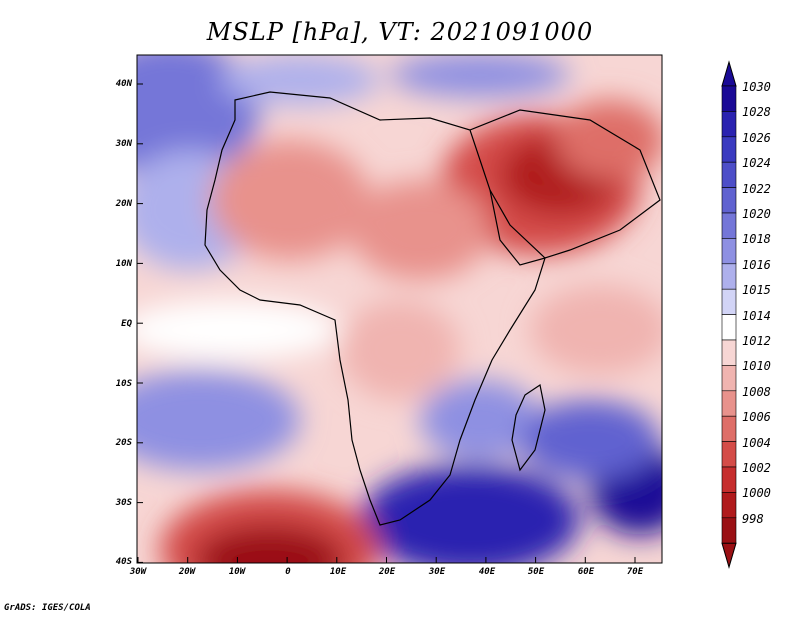  What do you see at coordinates (437, 572) in the screenshot?
I see `lon-label: 30E` at bounding box center [437, 572].